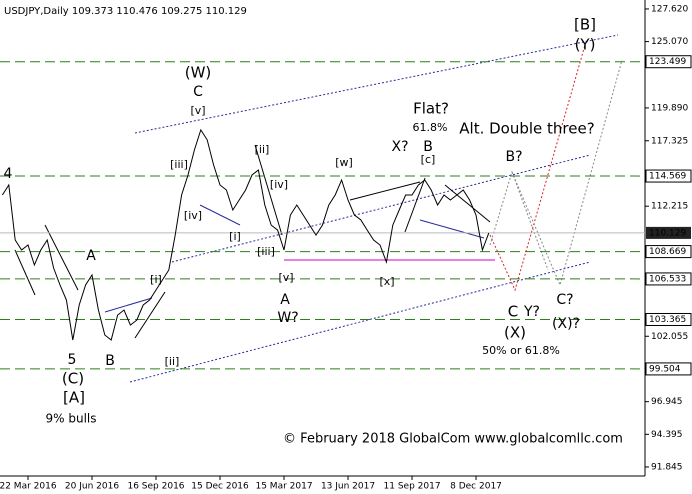  I want to click on y-tick-label: 102.055, so click(669, 337).